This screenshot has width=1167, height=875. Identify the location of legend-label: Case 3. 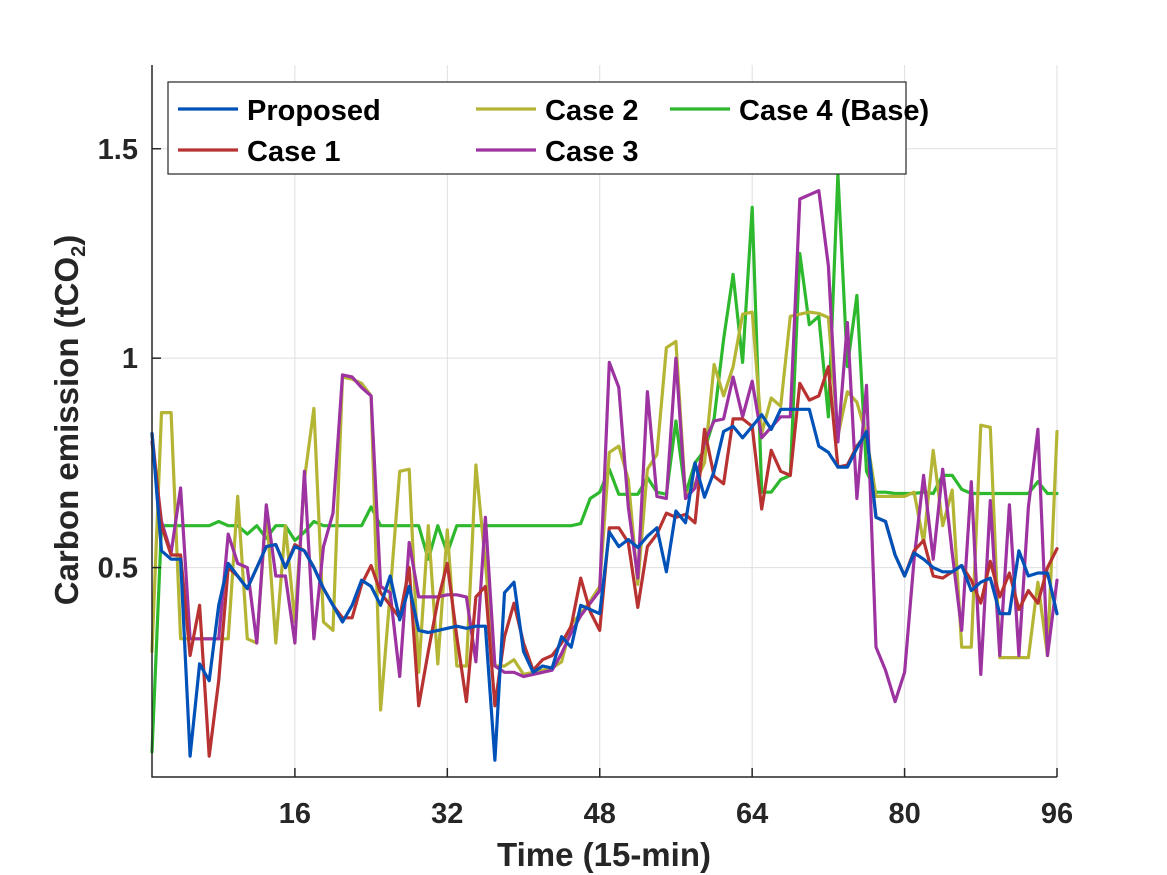
(592, 152).